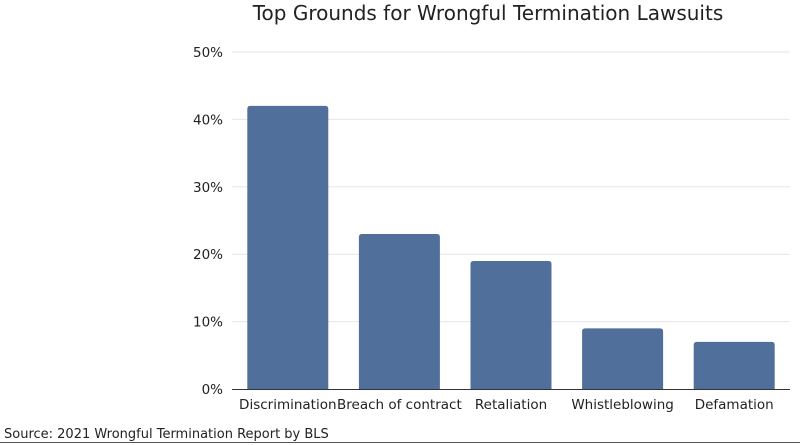 This screenshot has height=445, width=800. What do you see at coordinates (288, 405) in the screenshot?
I see `x-category-label: Discrimination` at bounding box center [288, 405].